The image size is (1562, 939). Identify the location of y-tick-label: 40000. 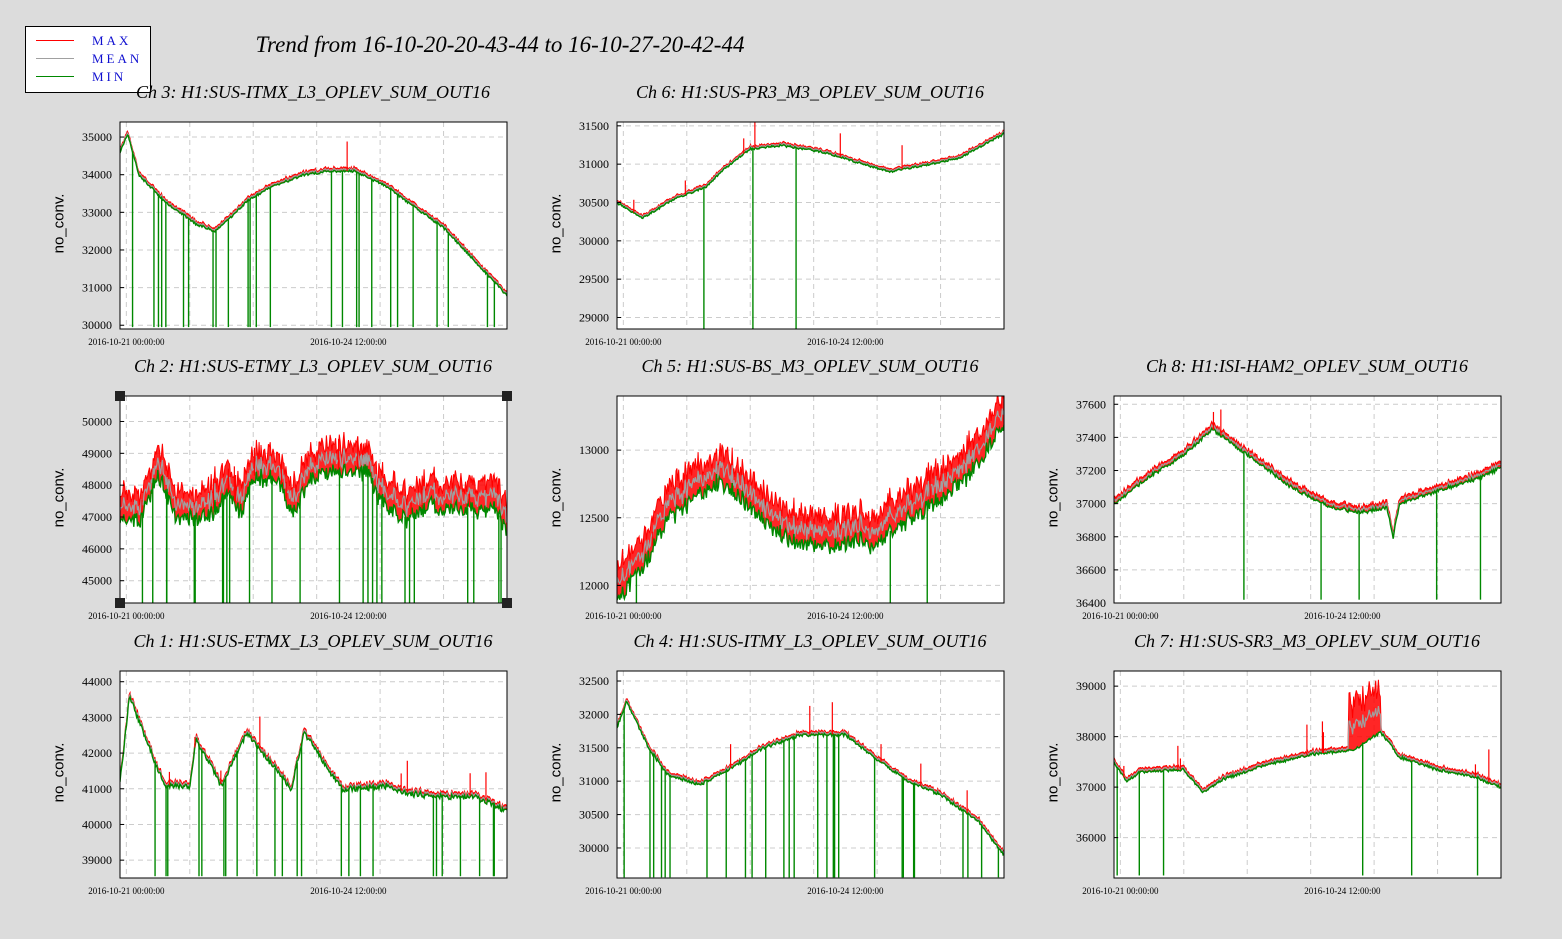
(97, 824).